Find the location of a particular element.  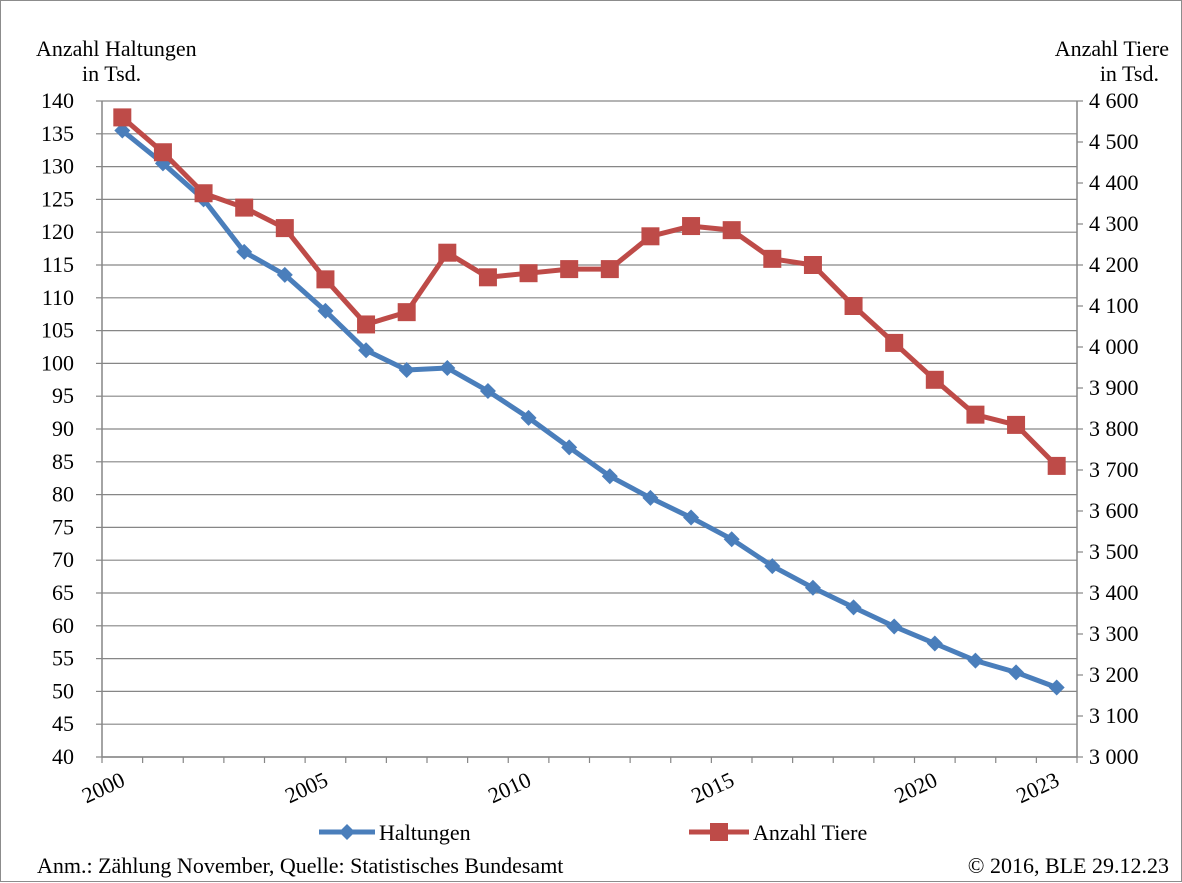

left-tick-label: 115 is located at coordinates (58, 264).